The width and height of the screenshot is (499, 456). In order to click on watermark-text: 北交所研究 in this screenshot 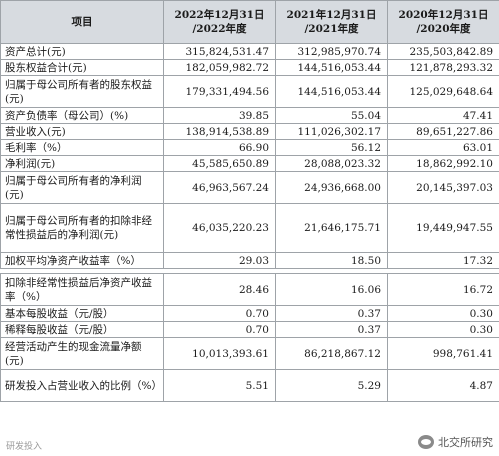, I will do `click(465, 442)`.